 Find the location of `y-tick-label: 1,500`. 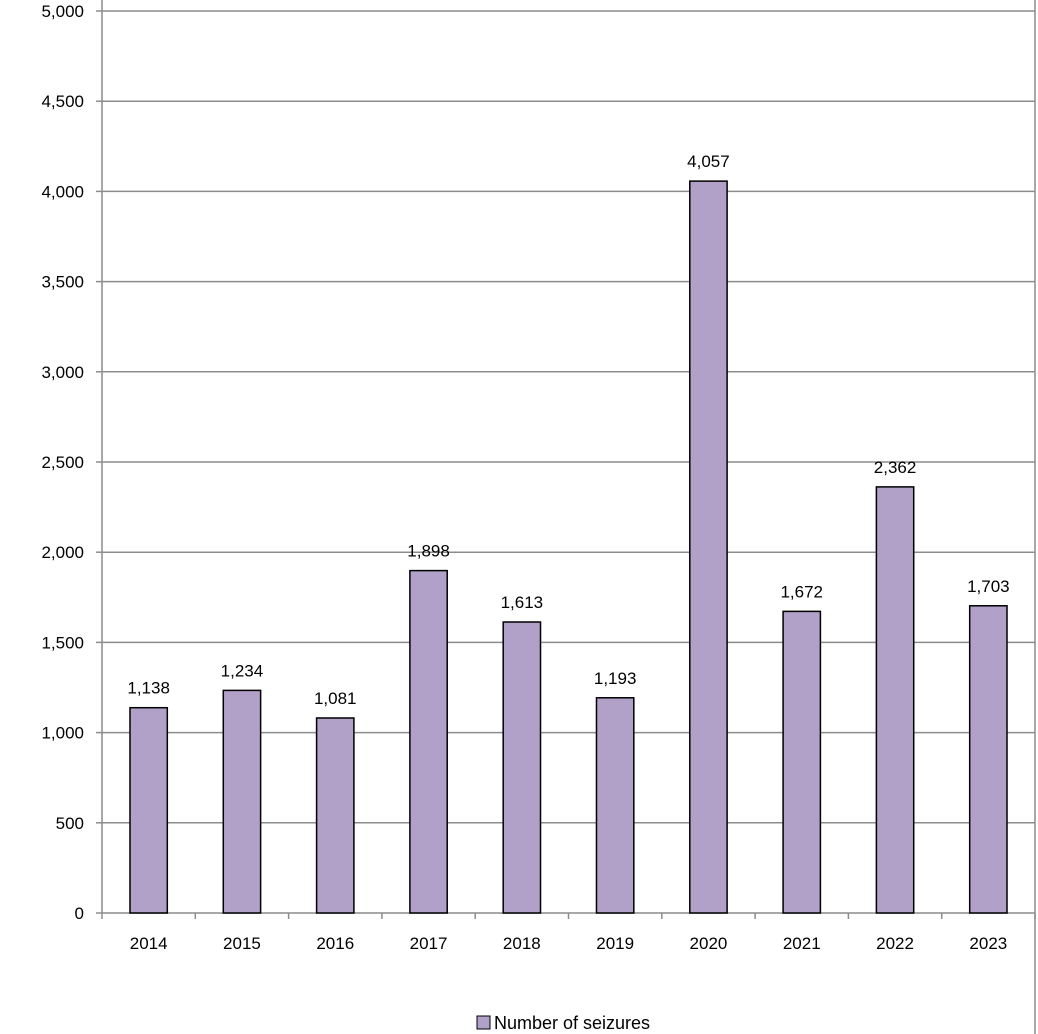

y-tick-label: 1,500 is located at coordinates (62, 642).